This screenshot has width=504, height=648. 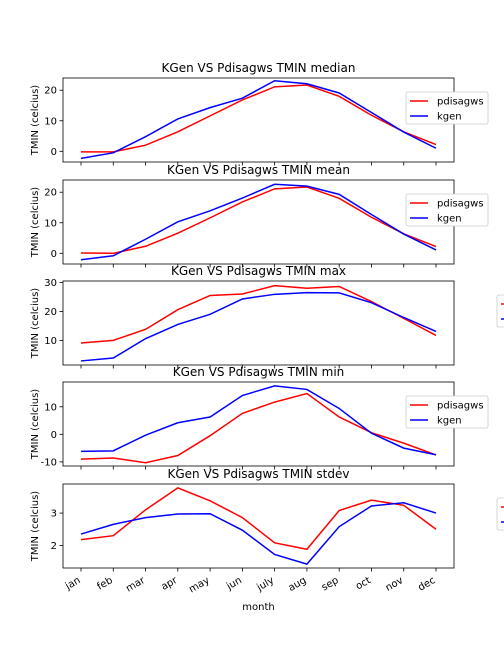 What do you see at coordinates (330, 584) in the screenshot?
I see `x-tick-label: sep` at bounding box center [330, 584].